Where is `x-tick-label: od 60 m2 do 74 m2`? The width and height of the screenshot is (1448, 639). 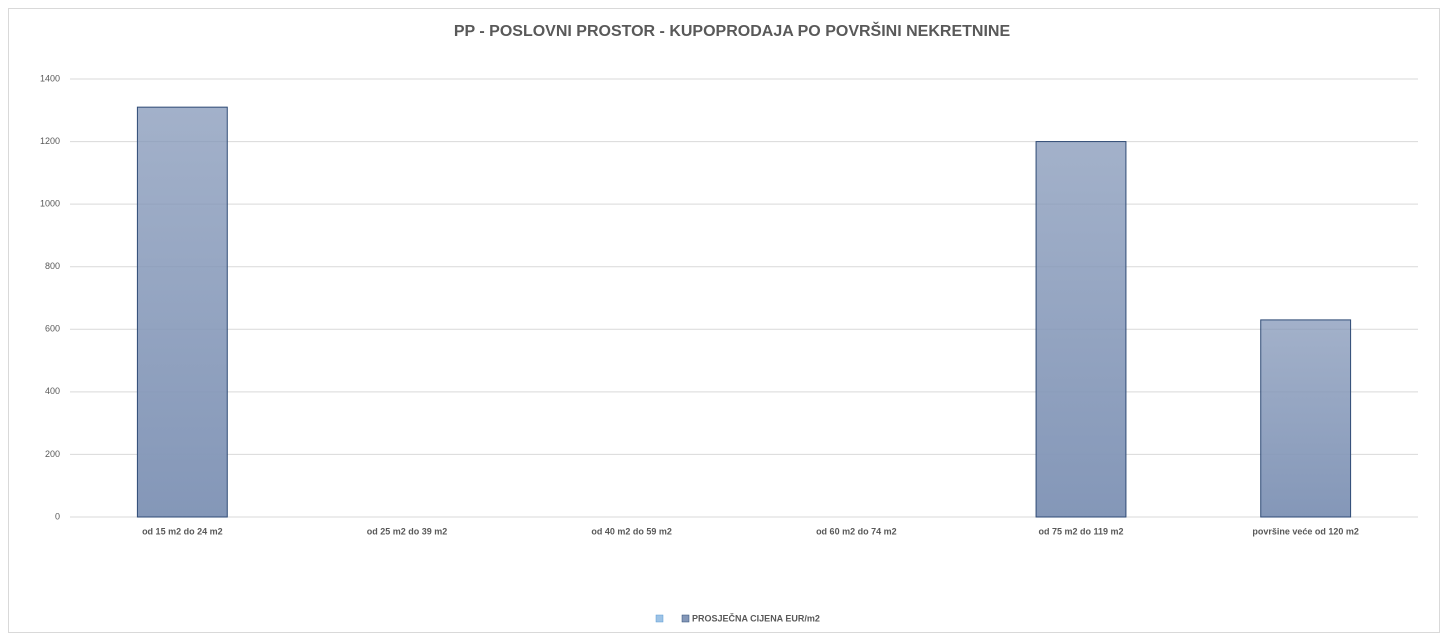 x-tick-label: od 60 m2 do 74 m2 is located at coordinates (856, 531).